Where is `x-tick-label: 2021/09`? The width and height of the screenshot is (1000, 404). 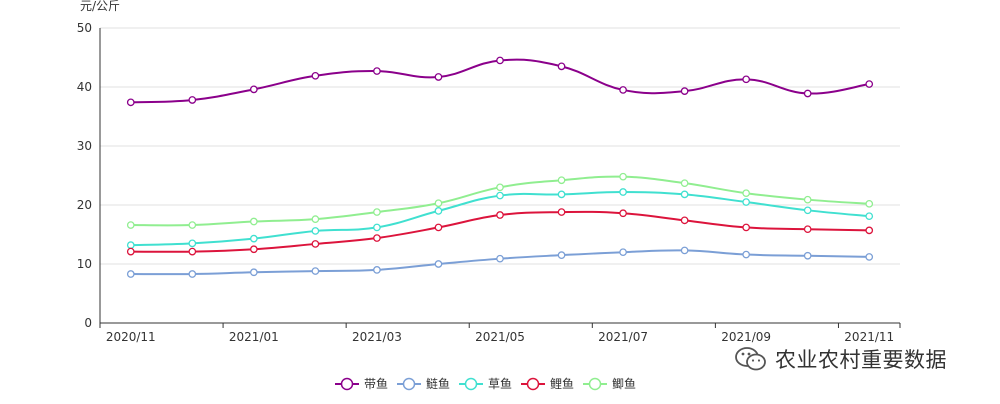
x-tick-label: 2021/09 is located at coordinates (746, 337).